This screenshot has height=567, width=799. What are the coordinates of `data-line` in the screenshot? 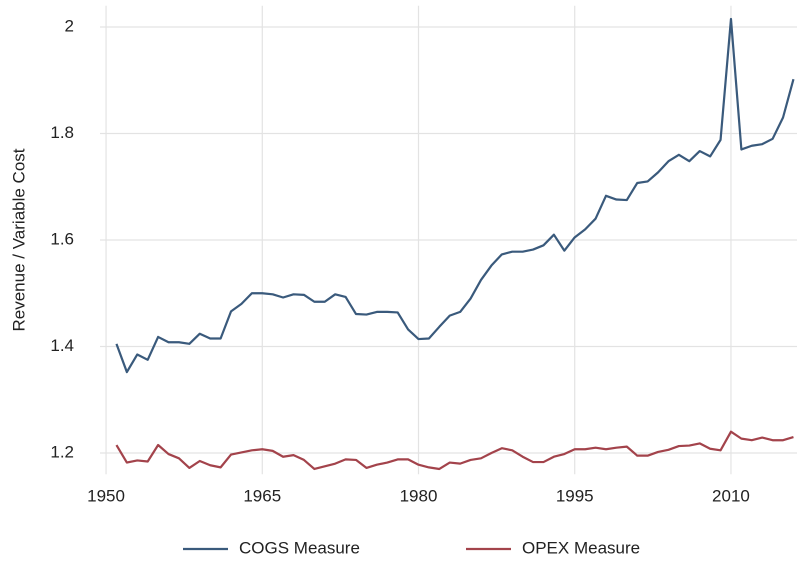 It's located at (454, 450).